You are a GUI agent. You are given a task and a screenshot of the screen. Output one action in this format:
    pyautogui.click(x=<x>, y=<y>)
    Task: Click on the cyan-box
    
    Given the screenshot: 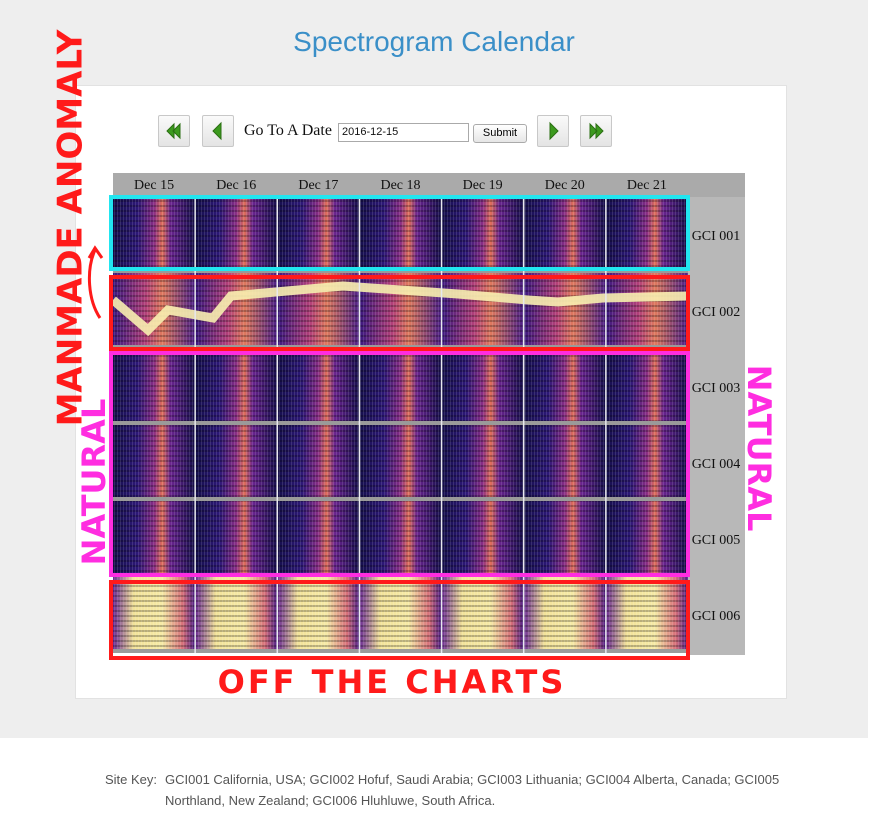 What is the action you would take?
    pyautogui.click(x=399, y=233)
    